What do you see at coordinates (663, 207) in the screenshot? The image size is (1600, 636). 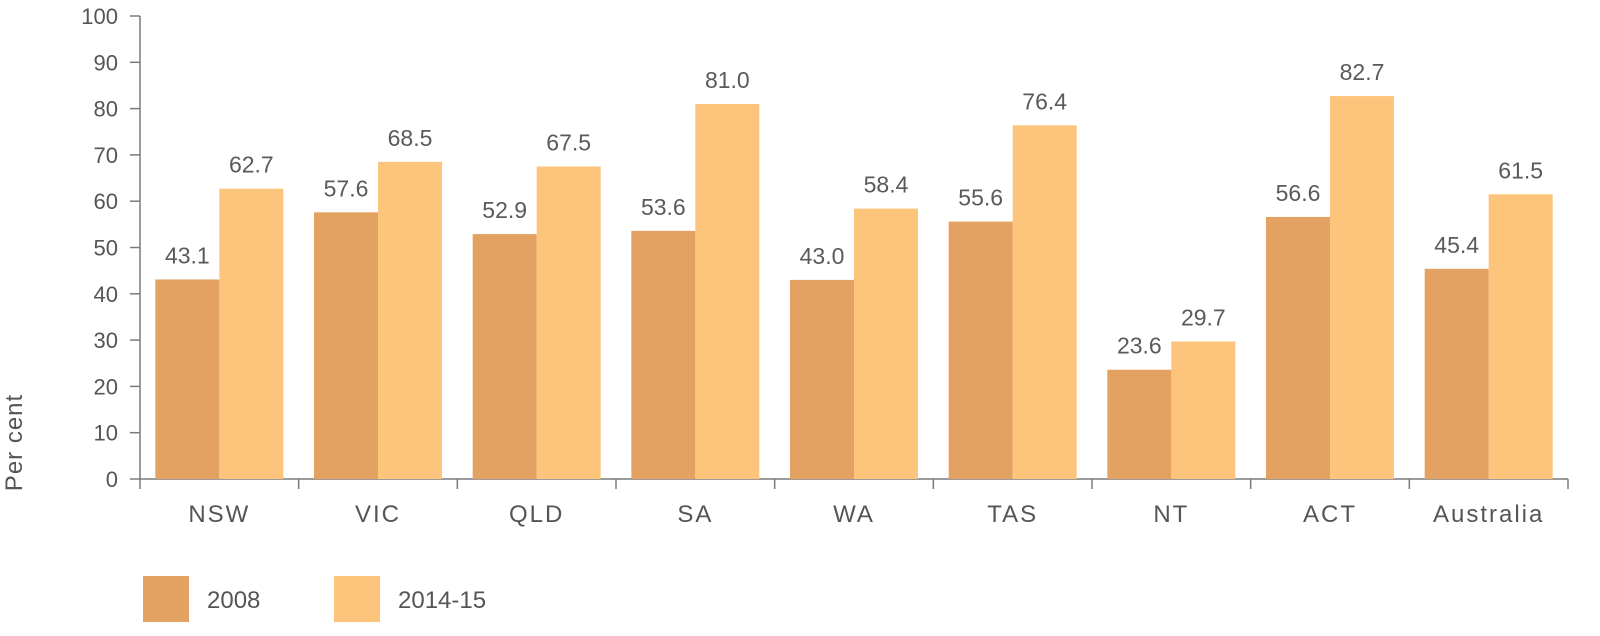 I see `data-label: 53.6` at bounding box center [663, 207].